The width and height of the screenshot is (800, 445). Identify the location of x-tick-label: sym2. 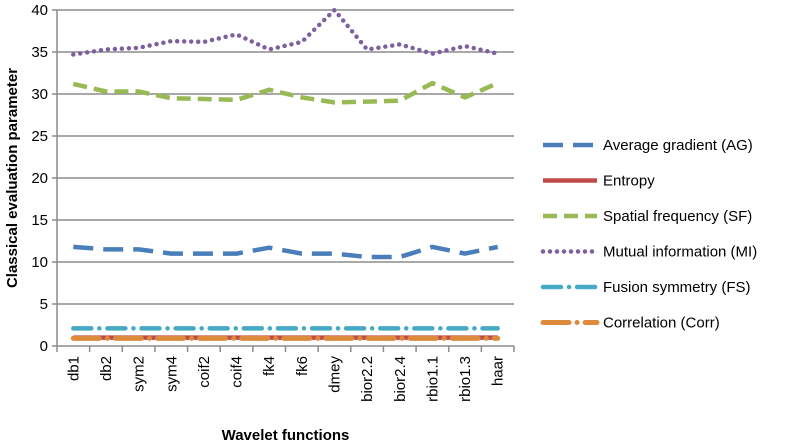
(139, 374).